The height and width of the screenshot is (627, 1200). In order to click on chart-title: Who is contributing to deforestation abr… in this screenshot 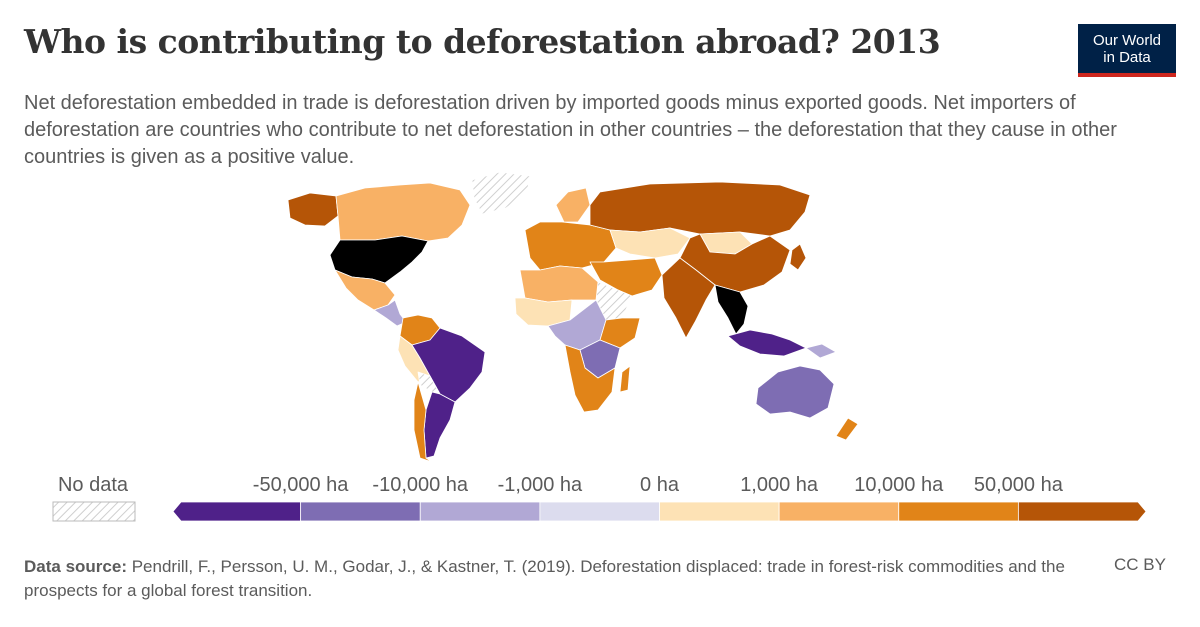, I will do `click(482, 41)`.